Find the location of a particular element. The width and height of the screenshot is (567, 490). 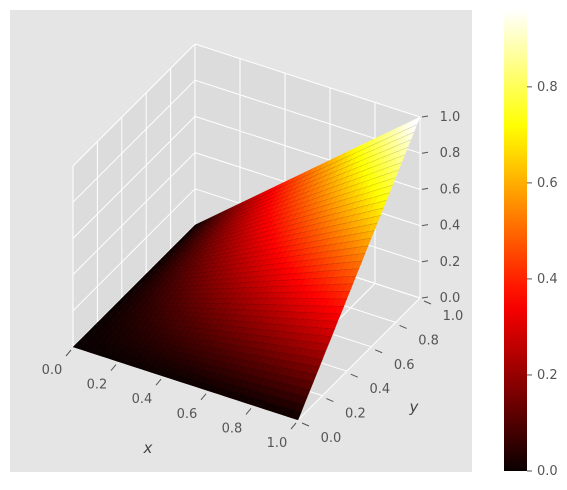

colorbar-tick-label: 0.0 is located at coordinates (547, 471).